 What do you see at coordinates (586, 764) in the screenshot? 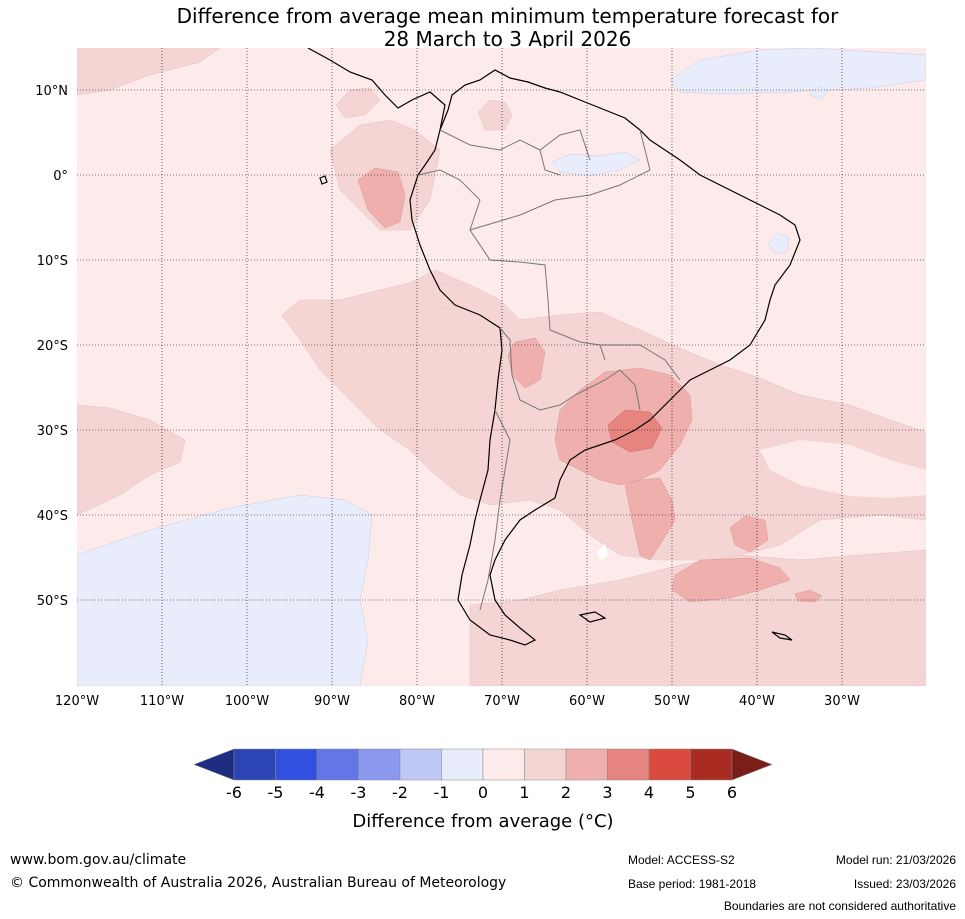
I see `colorbar-bin-pos2` at bounding box center [586, 764].